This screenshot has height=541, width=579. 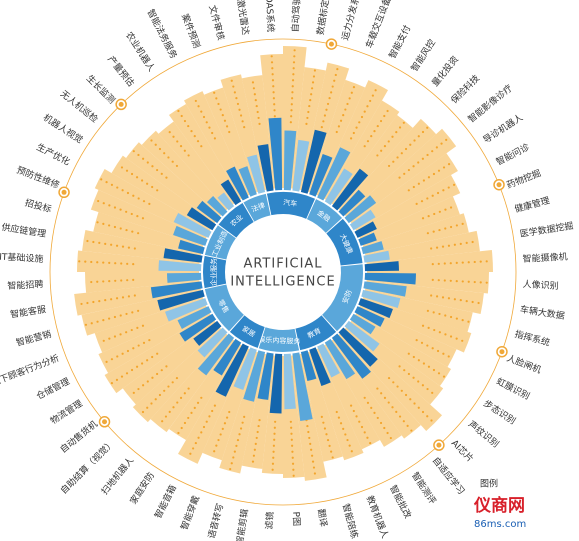 I want to click on item-label: 健康管理, so click(x=532, y=204).